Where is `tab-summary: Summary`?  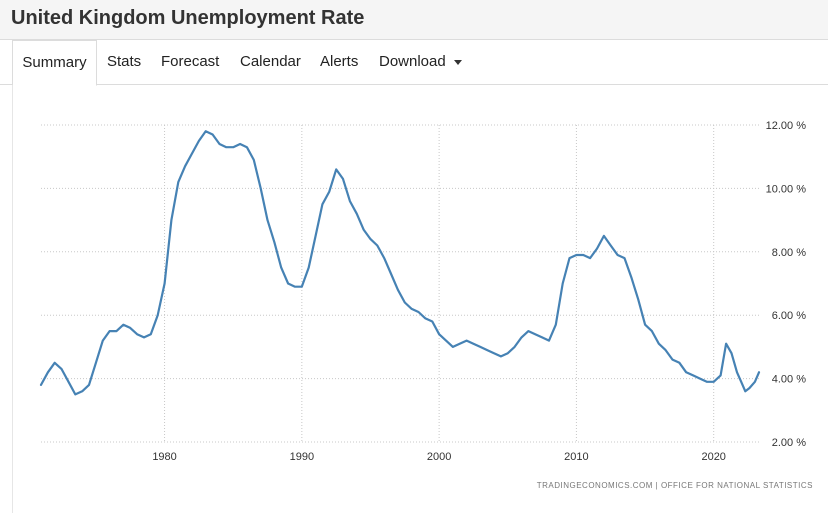 tab-summary: Summary is located at coordinates (54, 63).